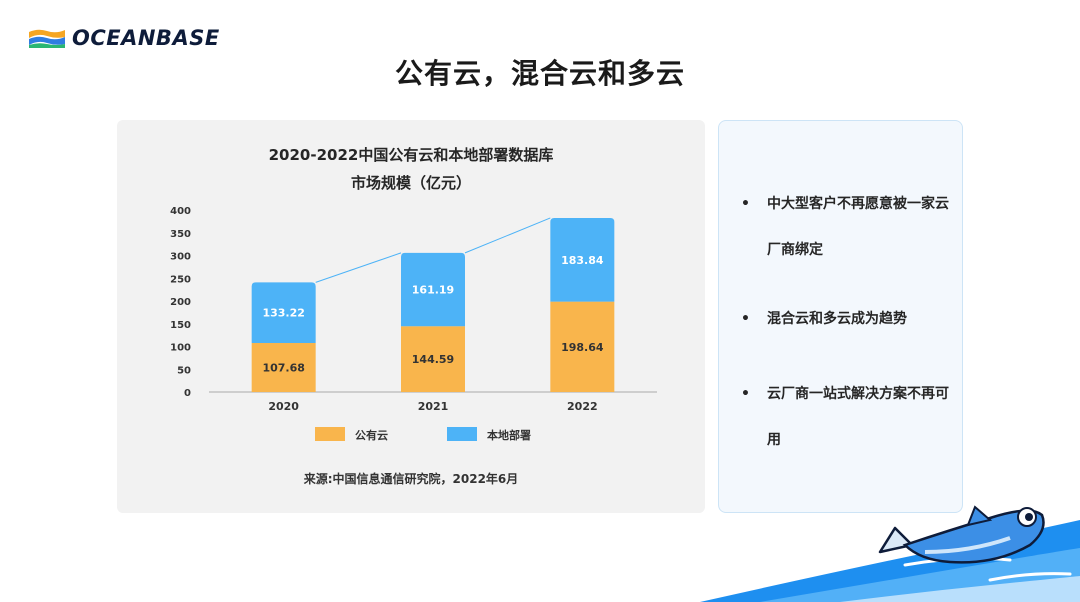 The height and width of the screenshot is (602, 1080). What do you see at coordinates (410, 183) in the screenshot?
I see `chart-title-line2: 市场规模（亿元）` at bounding box center [410, 183].